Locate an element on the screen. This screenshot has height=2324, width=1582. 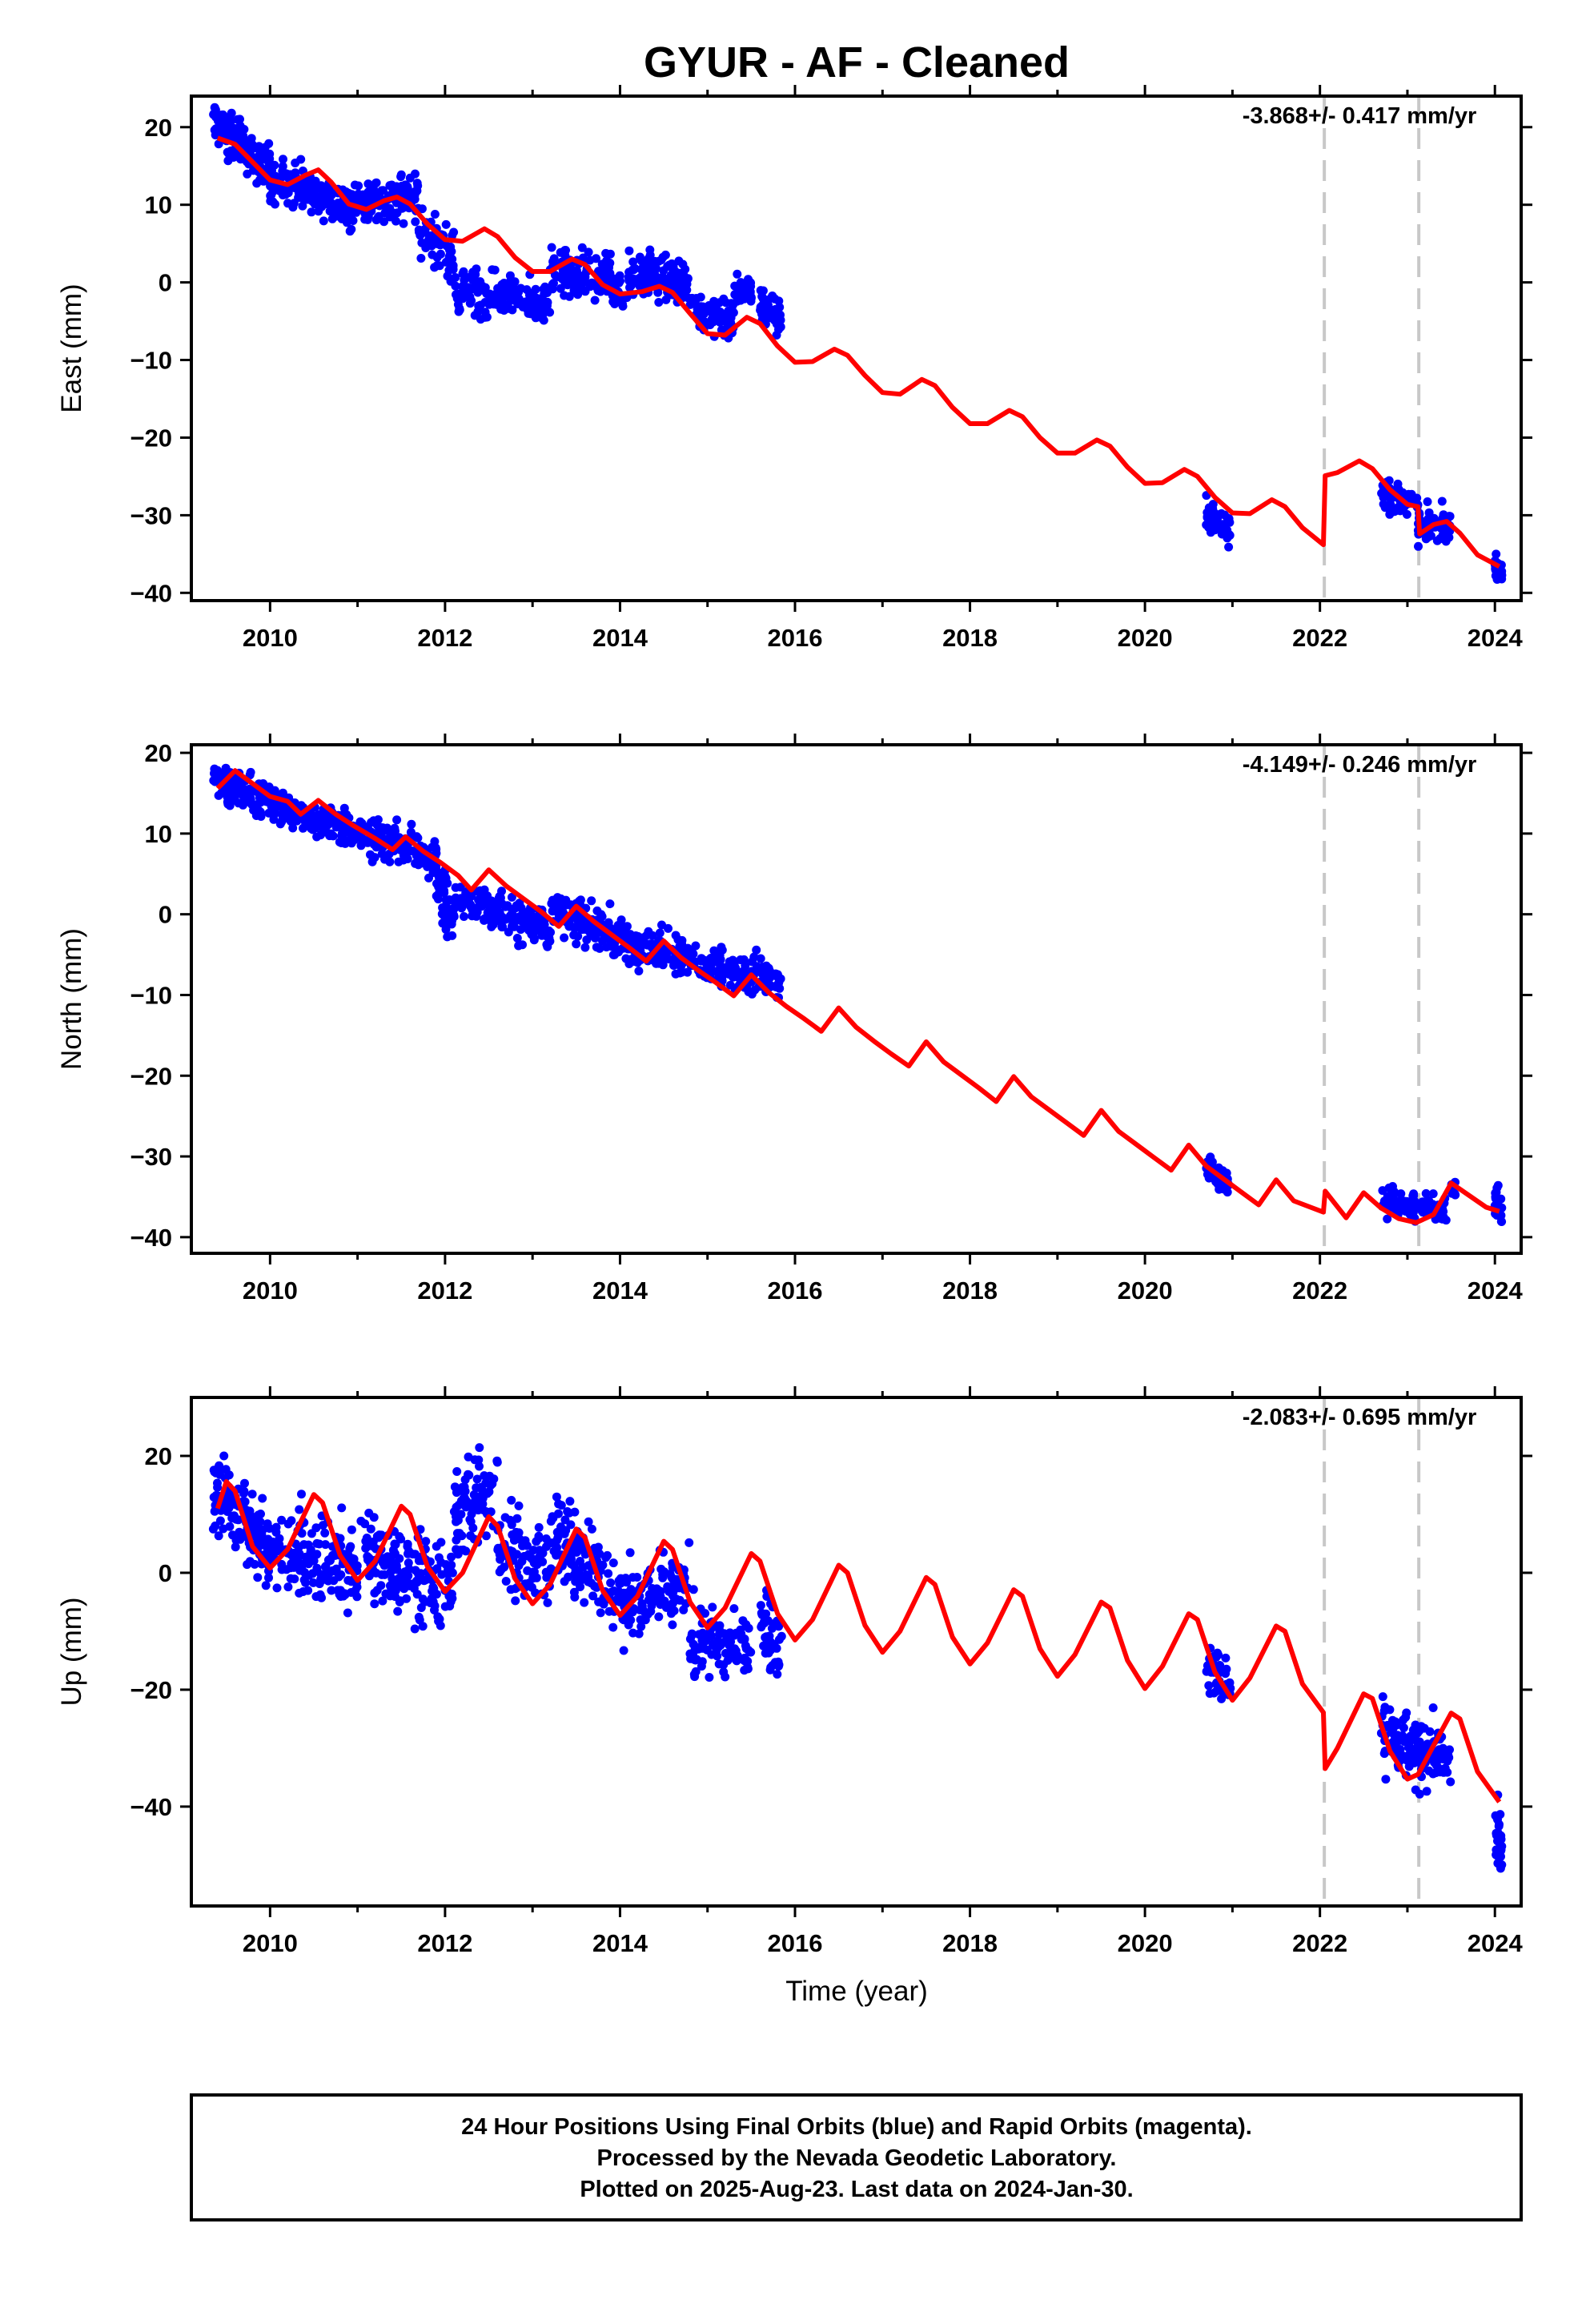
x-tick-label: 2022 is located at coordinates (1319, 638).